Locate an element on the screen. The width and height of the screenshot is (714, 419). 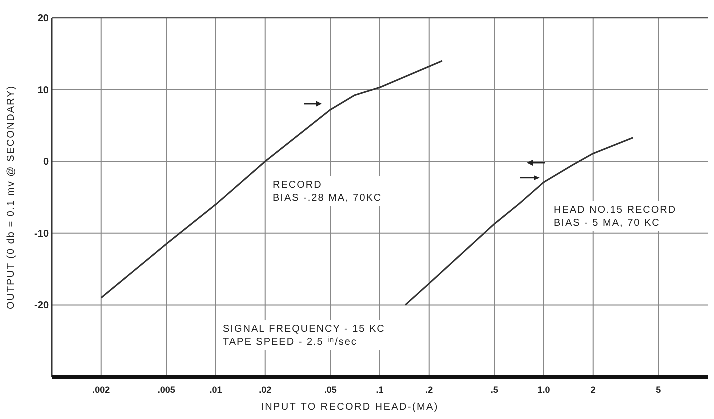
y-tick-label: 0 is located at coordinates (46, 162).